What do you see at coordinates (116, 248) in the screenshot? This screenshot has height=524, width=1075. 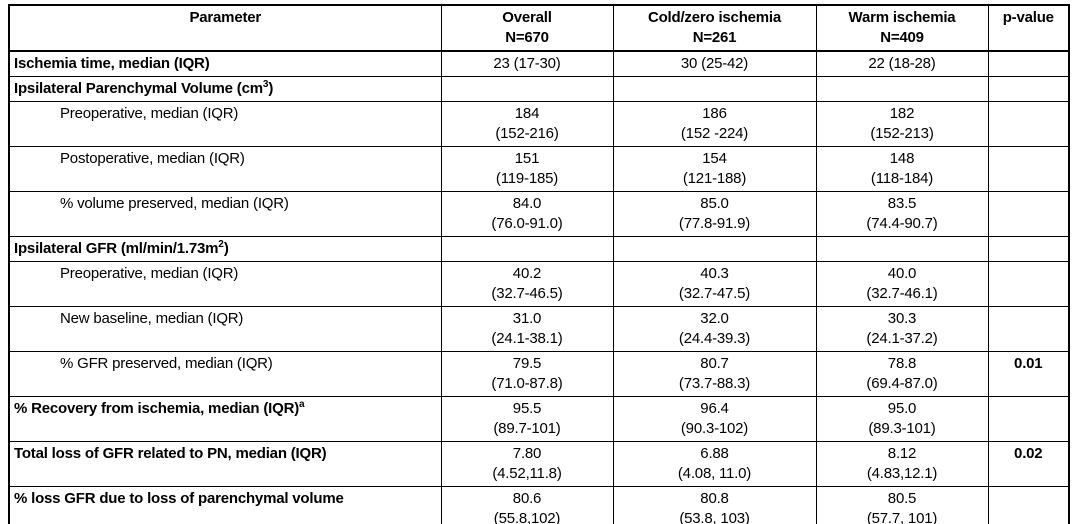 I see `parameter-label: Ipsilateral GFR (ml/min/1.73m` at bounding box center [116, 248].